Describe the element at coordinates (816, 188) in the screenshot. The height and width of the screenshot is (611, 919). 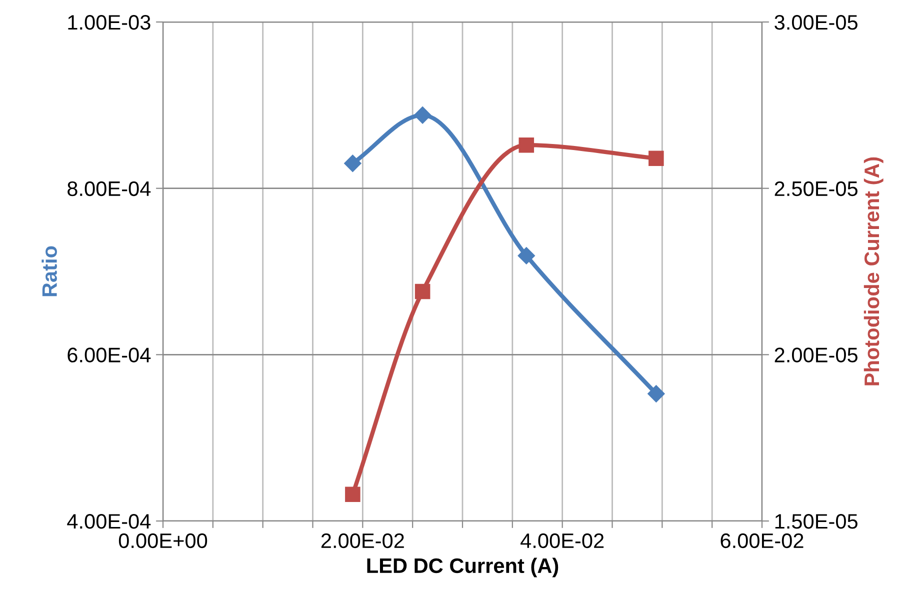
I see `y2-tick-label: 2.50E-05` at that location.